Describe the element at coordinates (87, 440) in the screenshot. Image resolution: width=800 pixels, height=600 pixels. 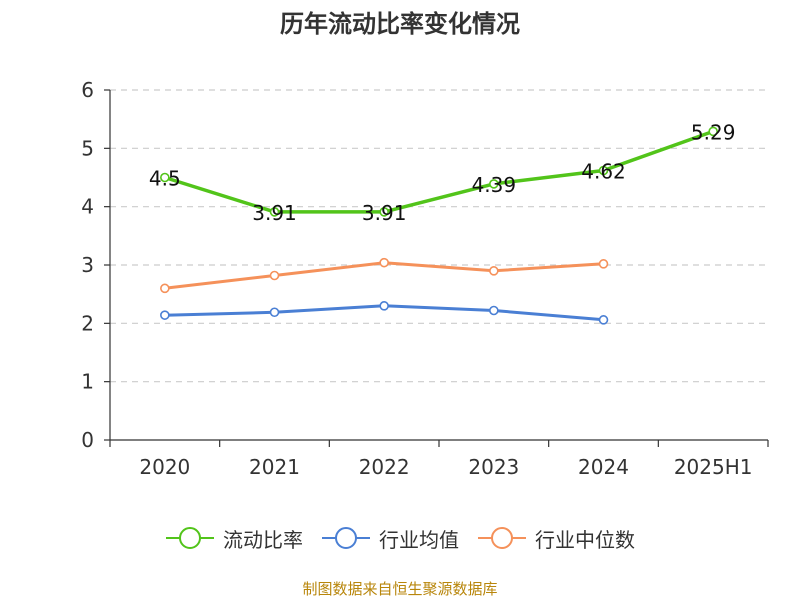
I see `y-tick-label: 0` at that location.